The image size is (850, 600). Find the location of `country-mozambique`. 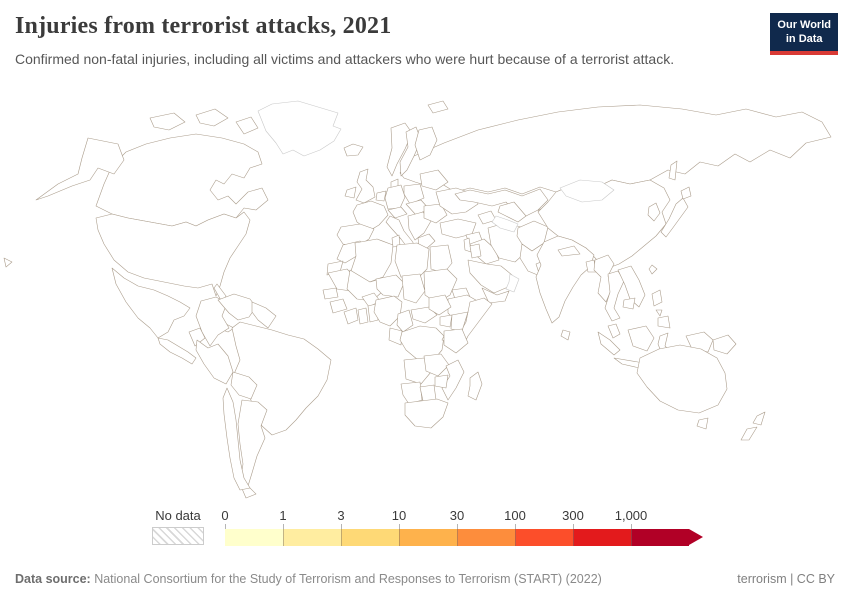

country-mozambique is located at coordinates (453, 380).